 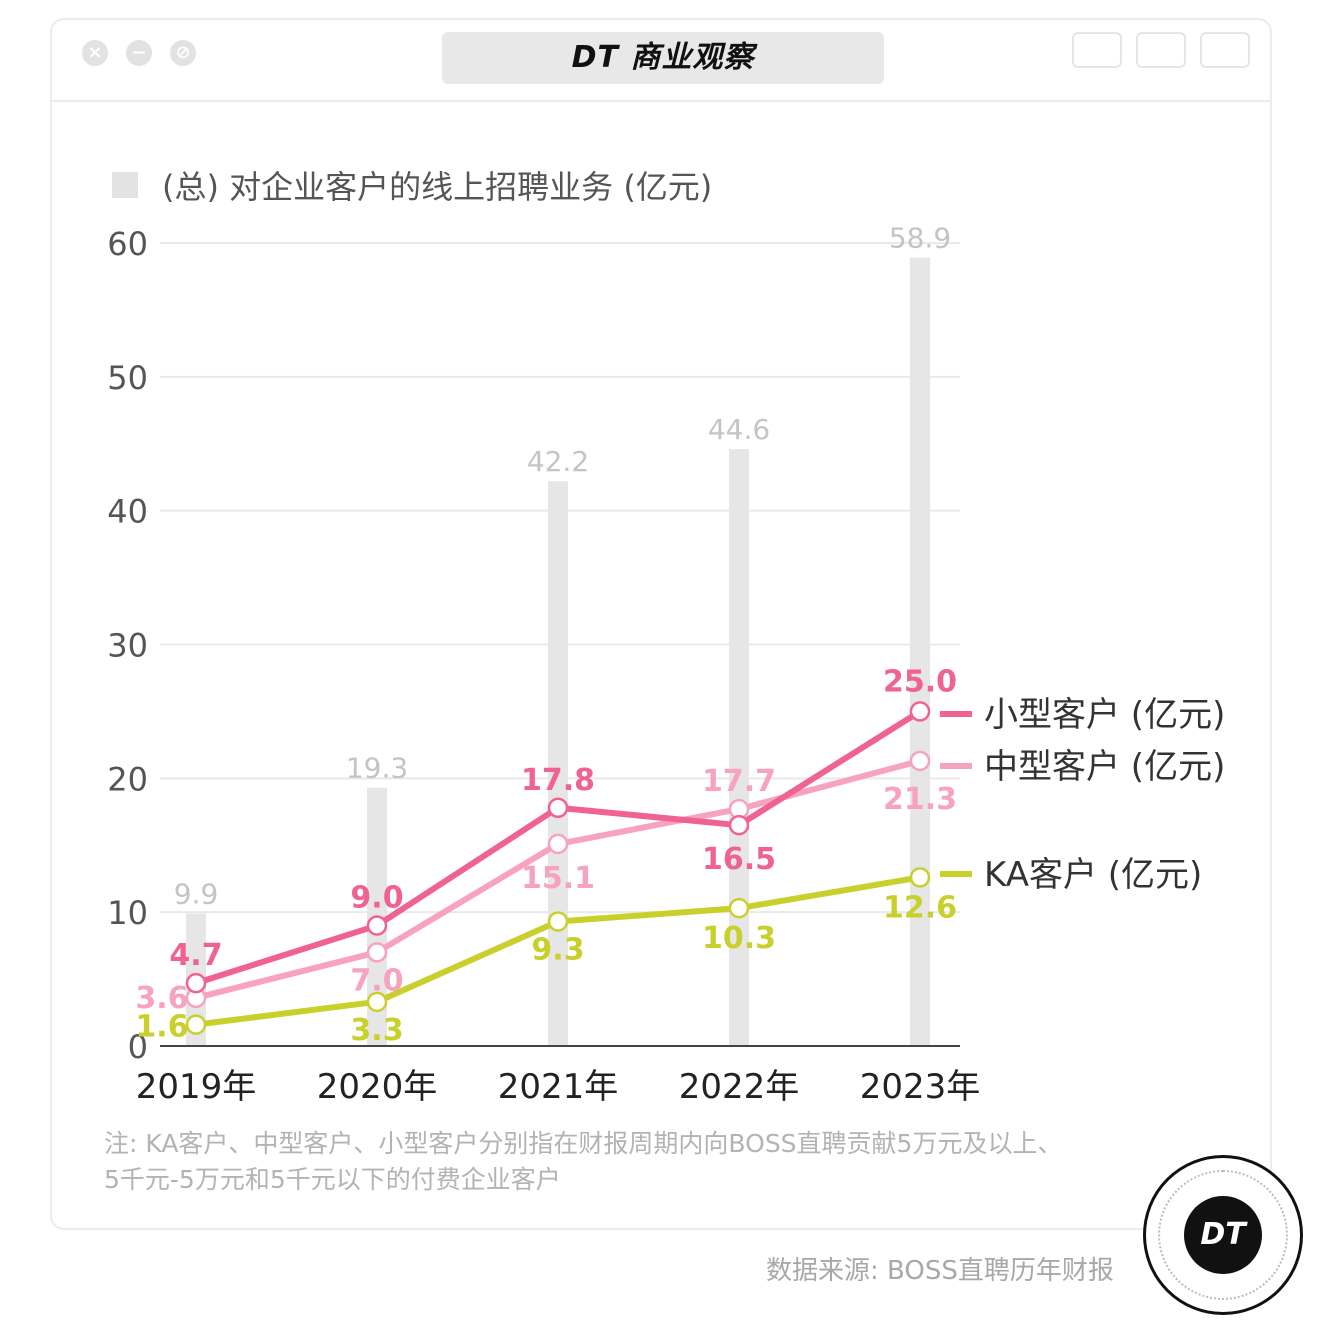 I want to click on small-value-label: 25.0, so click(x=920, y=681).